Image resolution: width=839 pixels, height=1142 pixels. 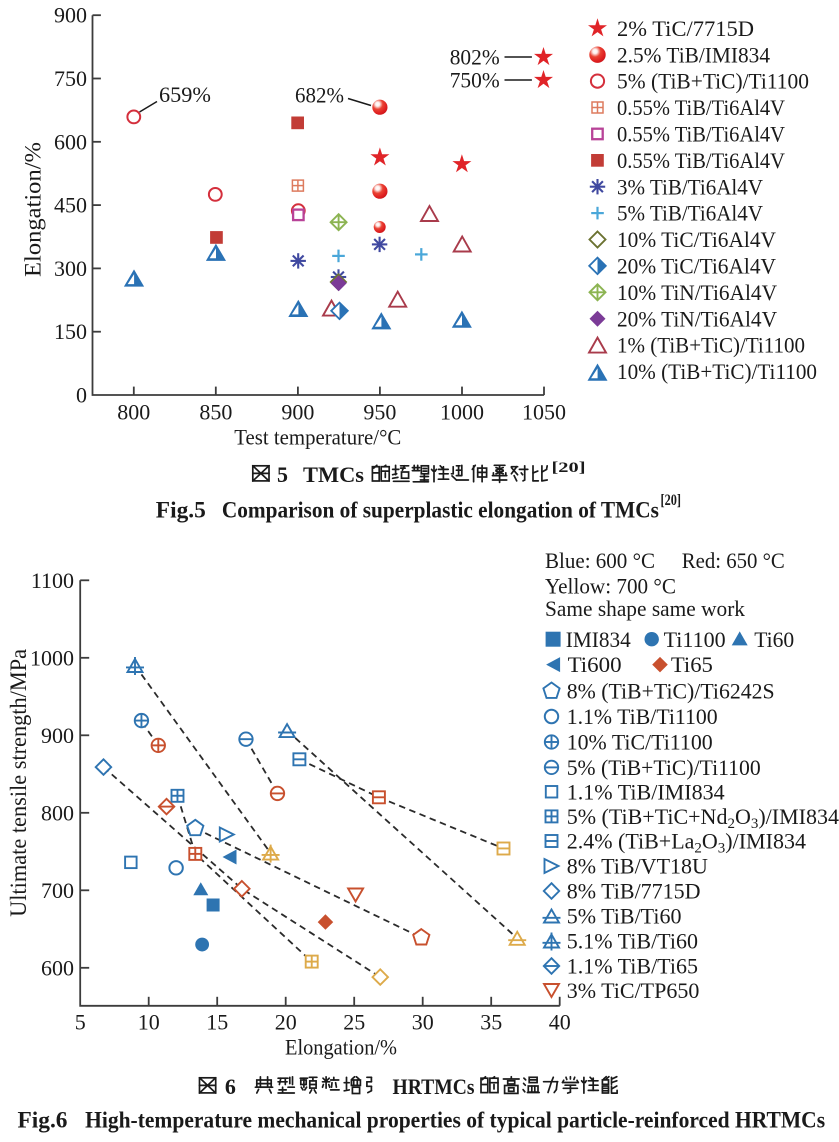 I want to click on svg-text: 3% TiB/Ti6Al4V, so click(x=690, y=186).